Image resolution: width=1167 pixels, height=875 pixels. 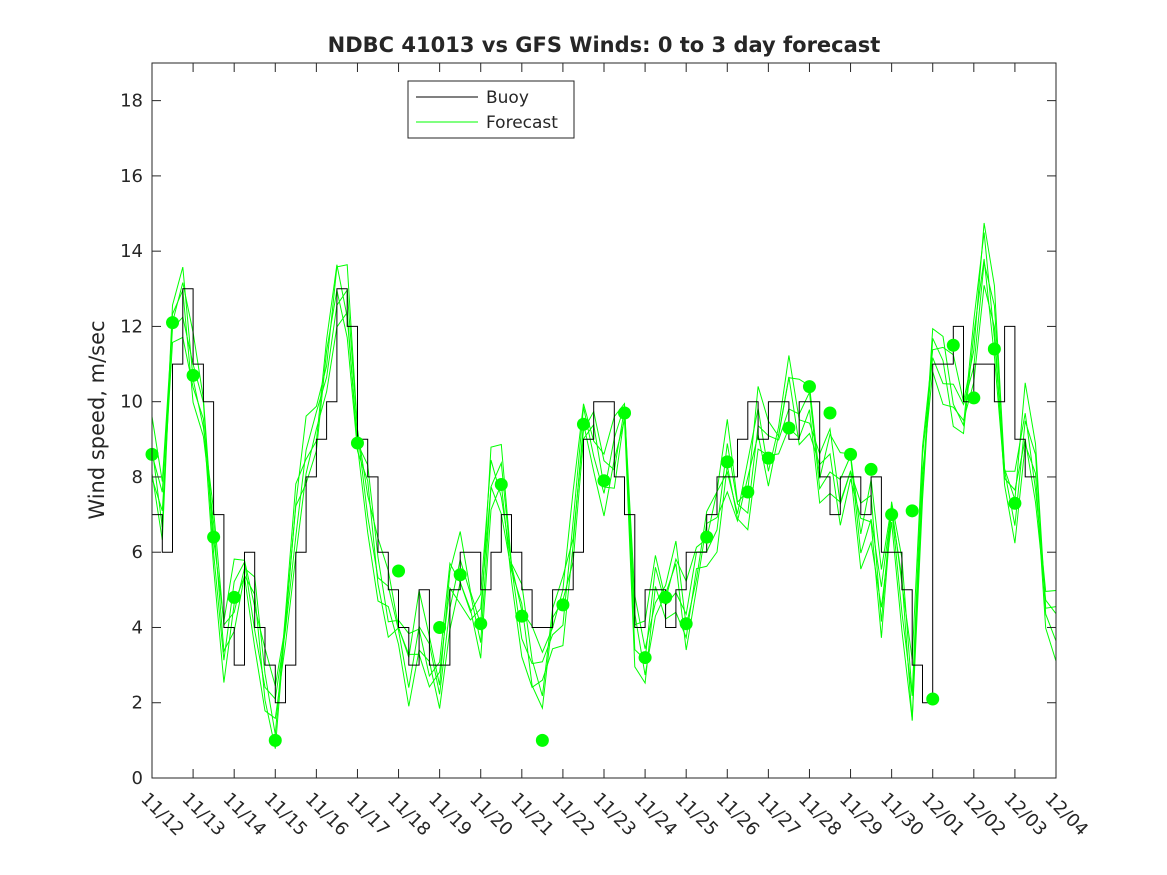 What do you see at coordinates (522, 123) in the screenshot?
I see `legend-forecast-label: Forecast` at bounding box center [522, 123].